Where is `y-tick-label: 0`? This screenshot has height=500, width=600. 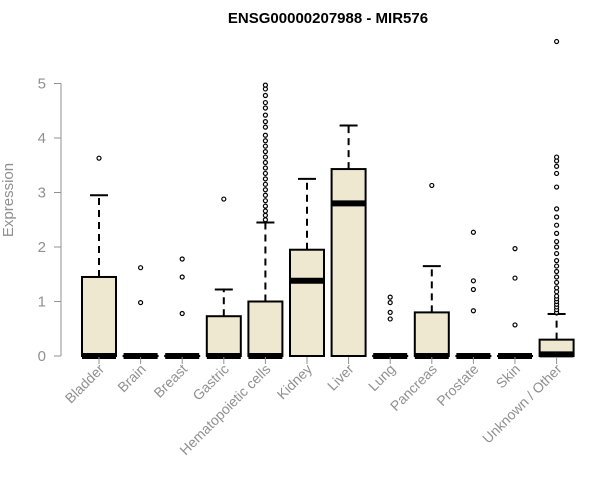 y-tick-label: 0 is located at coordinates (42, 356).